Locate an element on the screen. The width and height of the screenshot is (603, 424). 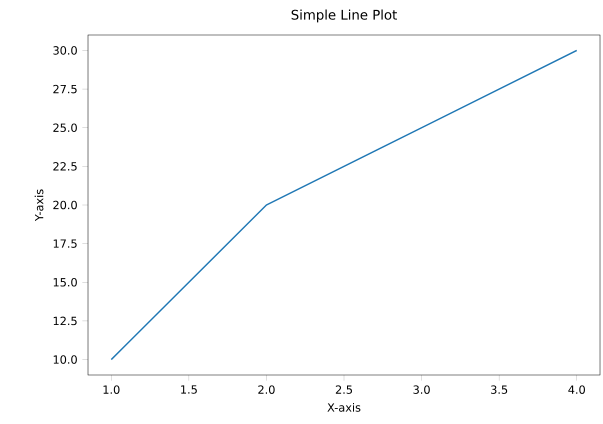
y-tick-label: 20.0 is located at coordinates (65, 205).